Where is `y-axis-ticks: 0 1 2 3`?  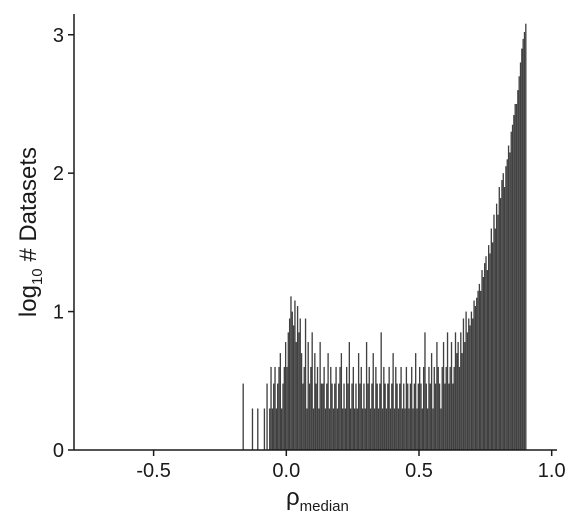
y-axis-ticks: 0 1 2 3 is located at coordinates (63, 243).